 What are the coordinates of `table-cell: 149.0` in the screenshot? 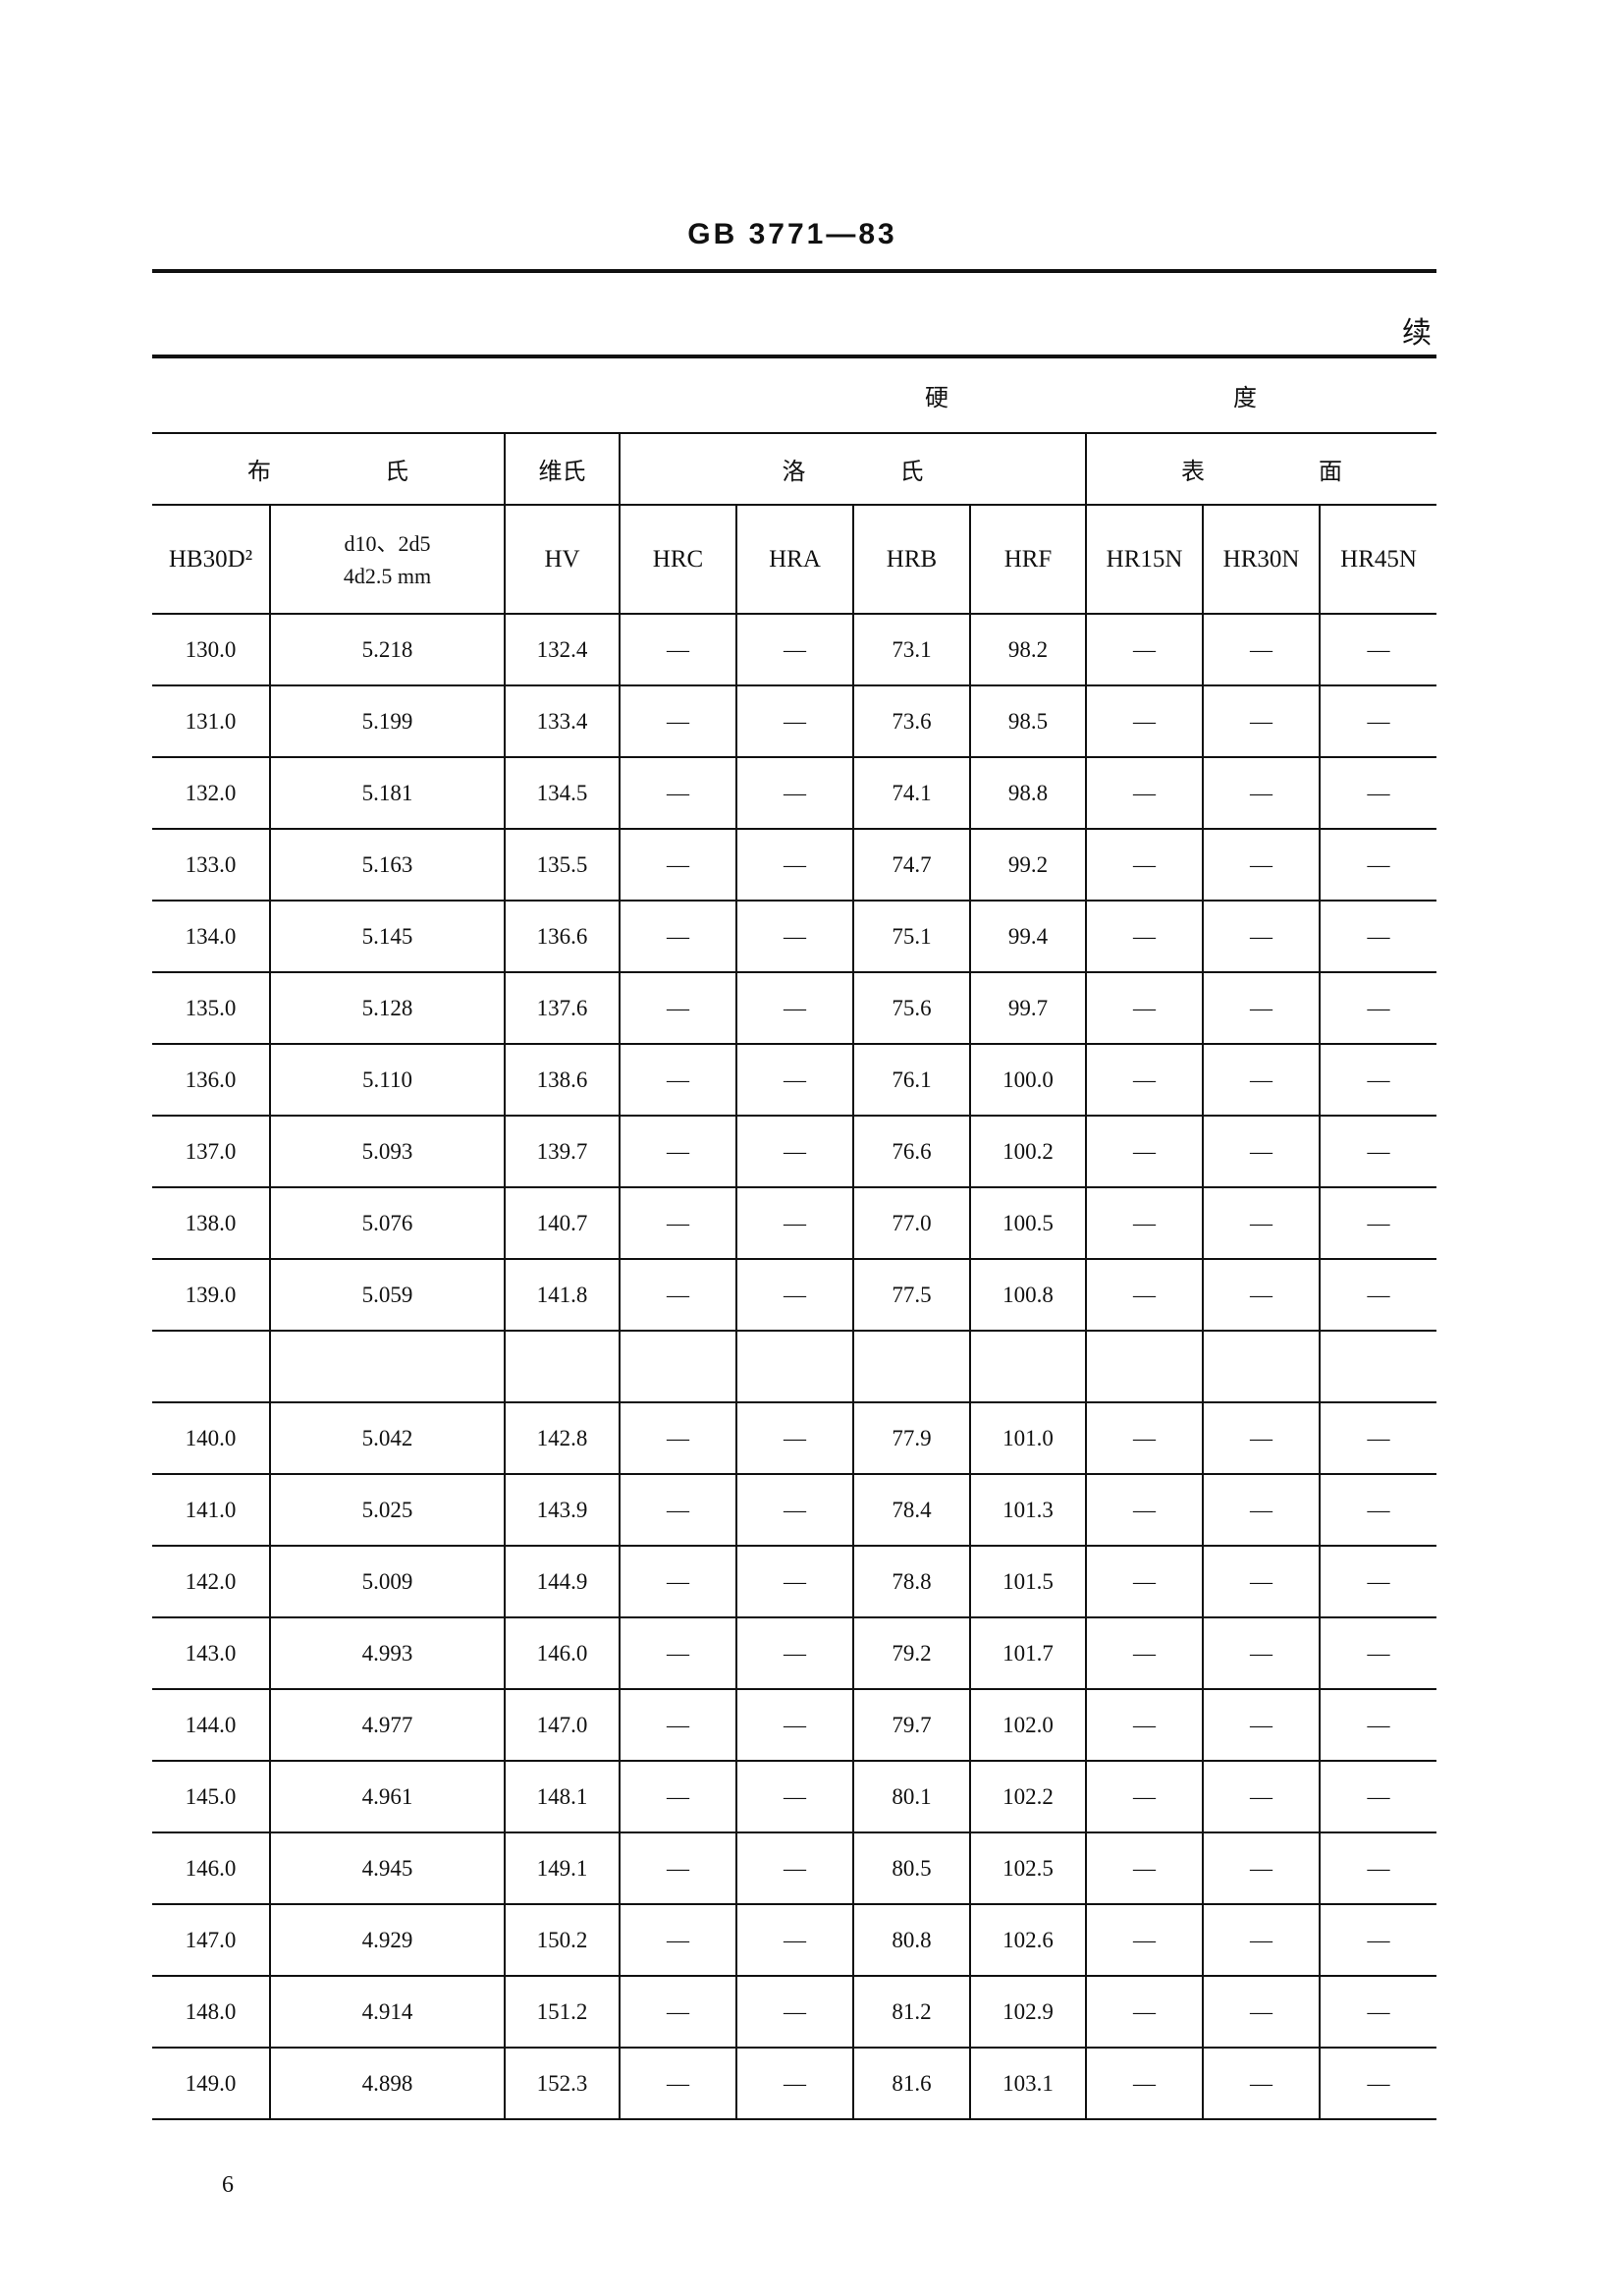 It's located at (211, 2083).